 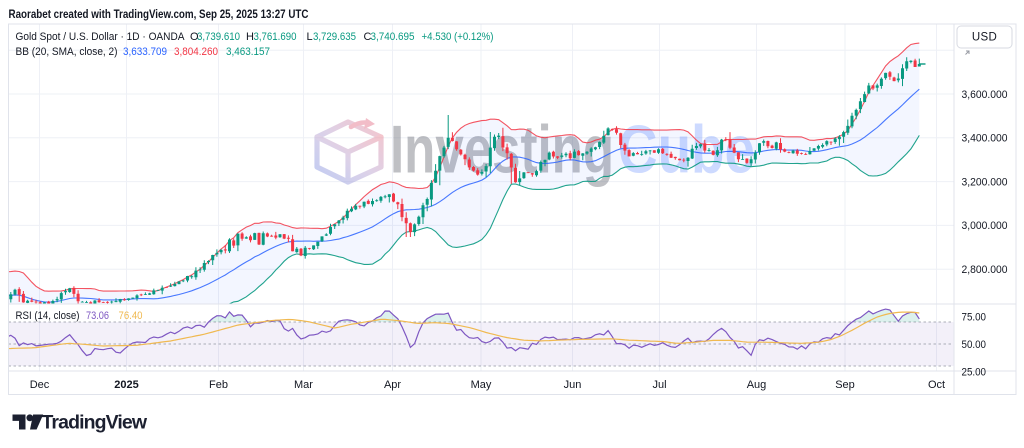 I want to click on svg-text: C, so click(x=368, y=37).